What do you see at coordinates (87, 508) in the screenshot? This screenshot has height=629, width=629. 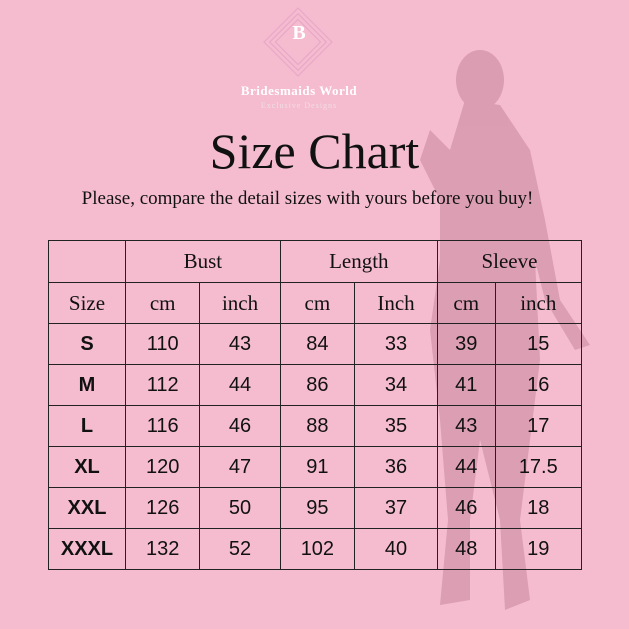 I see `size-cell: XXL` at bounding box center [87, 508].